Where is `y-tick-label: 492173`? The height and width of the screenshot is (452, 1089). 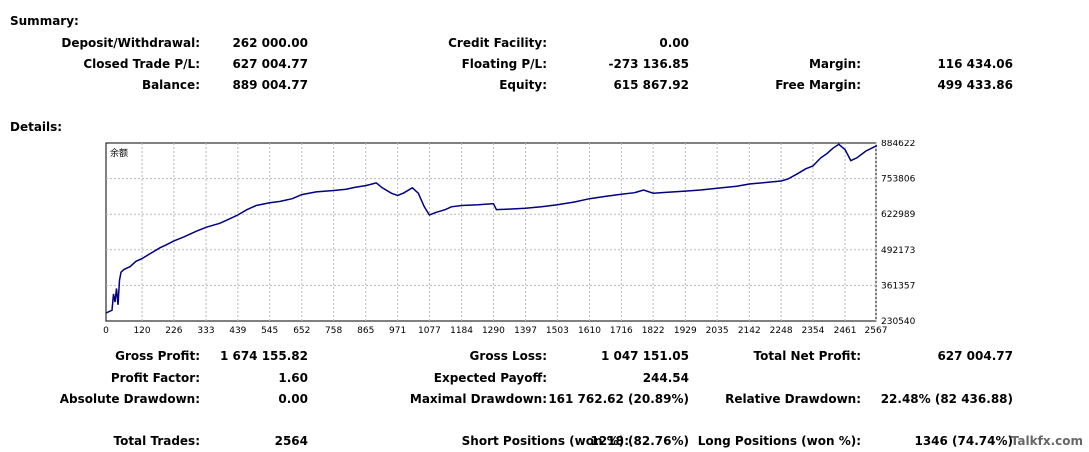 y-tick-label: 492173 is located at coordinates (898, 251).